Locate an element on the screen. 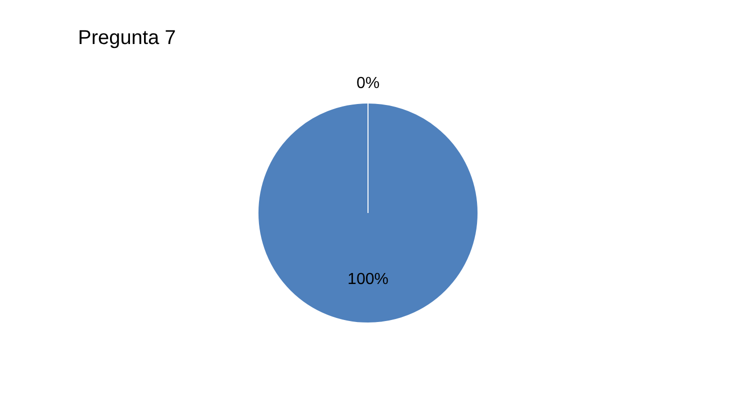  data-label: 100% is located at coordinates (368, 279).